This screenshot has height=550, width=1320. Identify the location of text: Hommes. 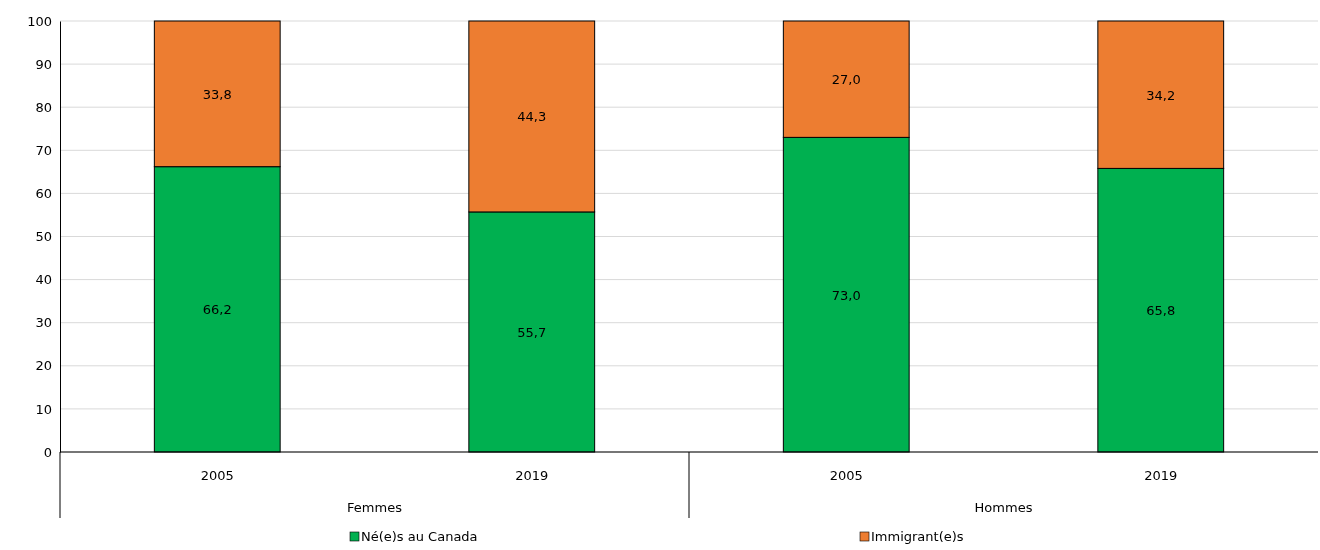
(1003, 507).